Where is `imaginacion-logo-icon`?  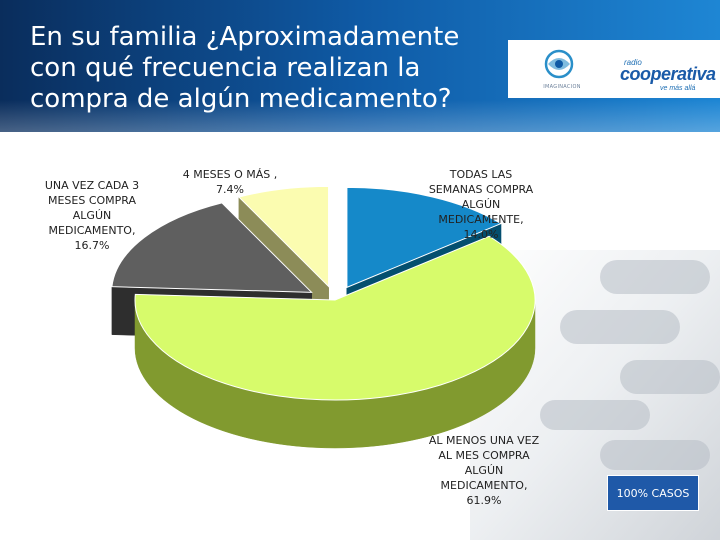
imaginacion-logo-icon is located at coordinates (559, 64).